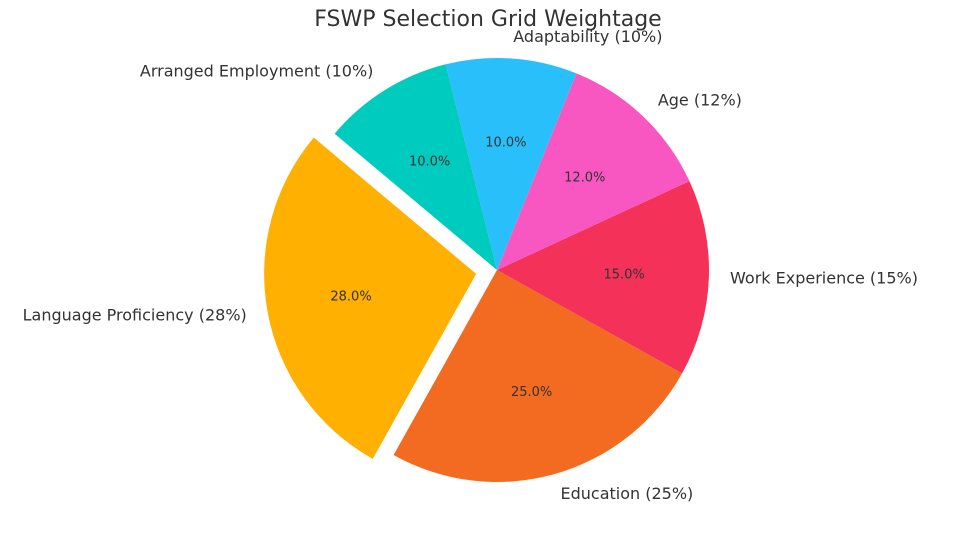  What do you see at coordinates (700, 100) in the screenshot?
I see `slice-label: Age (12%)` at bounding box center [700, 100].